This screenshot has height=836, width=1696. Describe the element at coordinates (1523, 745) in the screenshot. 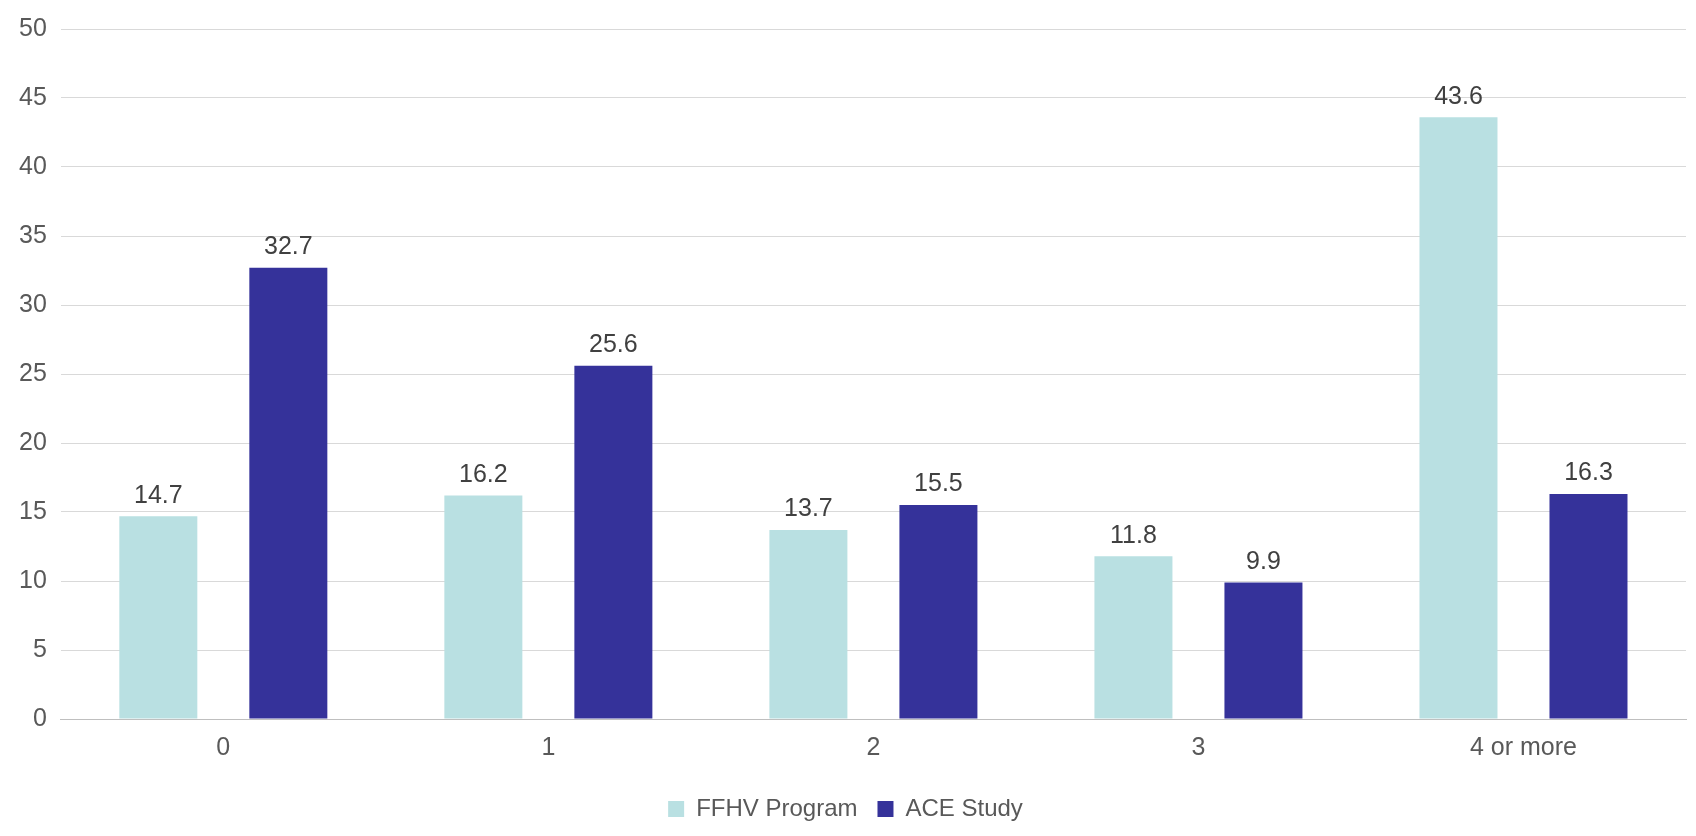

I see `x-tick-label: 4 or more` at that location.